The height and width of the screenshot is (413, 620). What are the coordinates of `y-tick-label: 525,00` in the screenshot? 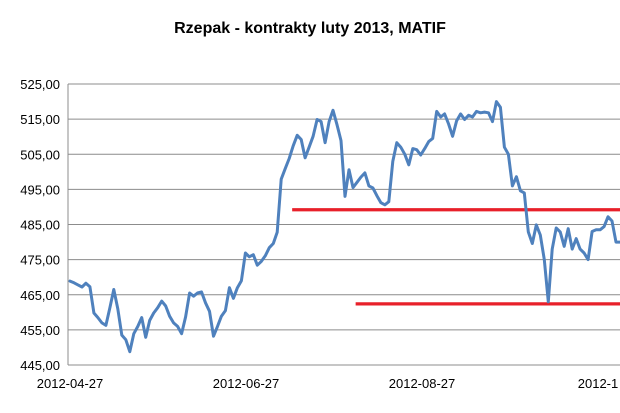 It's located at (40, 84).